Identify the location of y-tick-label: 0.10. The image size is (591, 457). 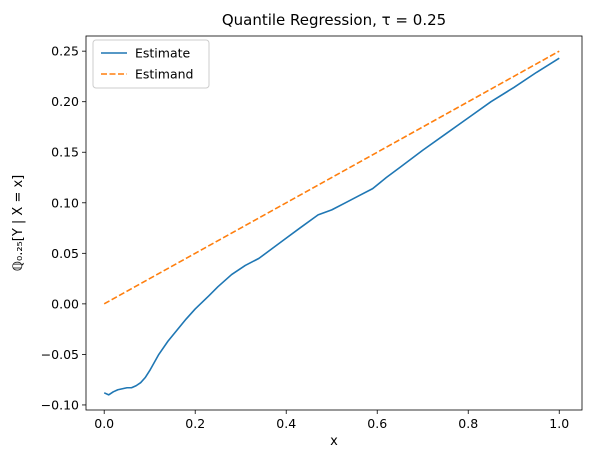
(65, 202).